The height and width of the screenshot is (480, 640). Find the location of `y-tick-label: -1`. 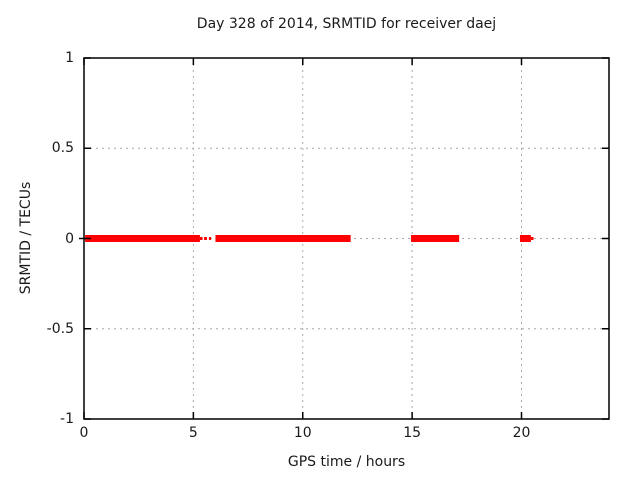

y-tick-label: -1 is located at coordinates (67, 419).